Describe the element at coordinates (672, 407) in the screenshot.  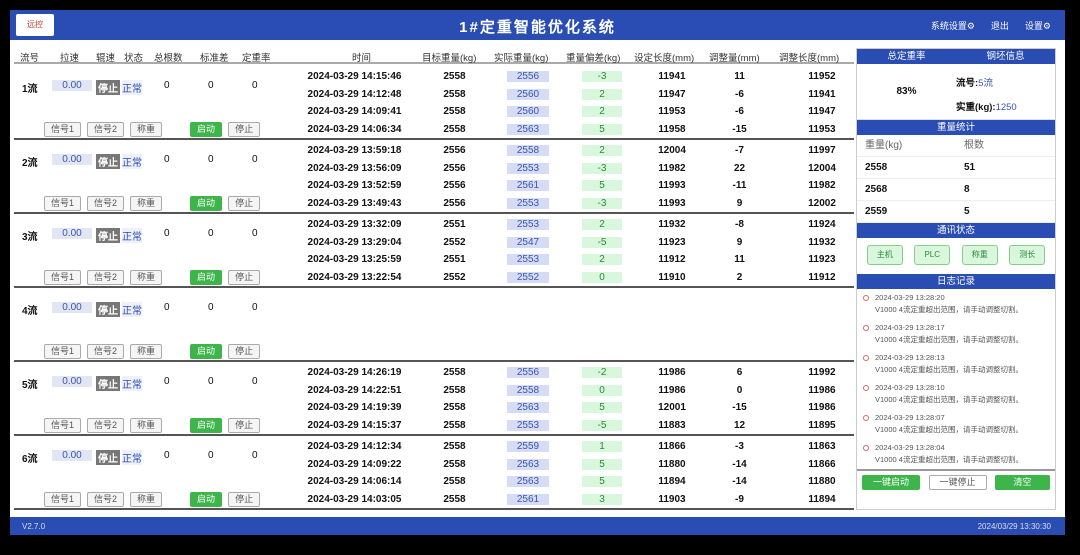
I see `set-length-cell: 12001` at that location.